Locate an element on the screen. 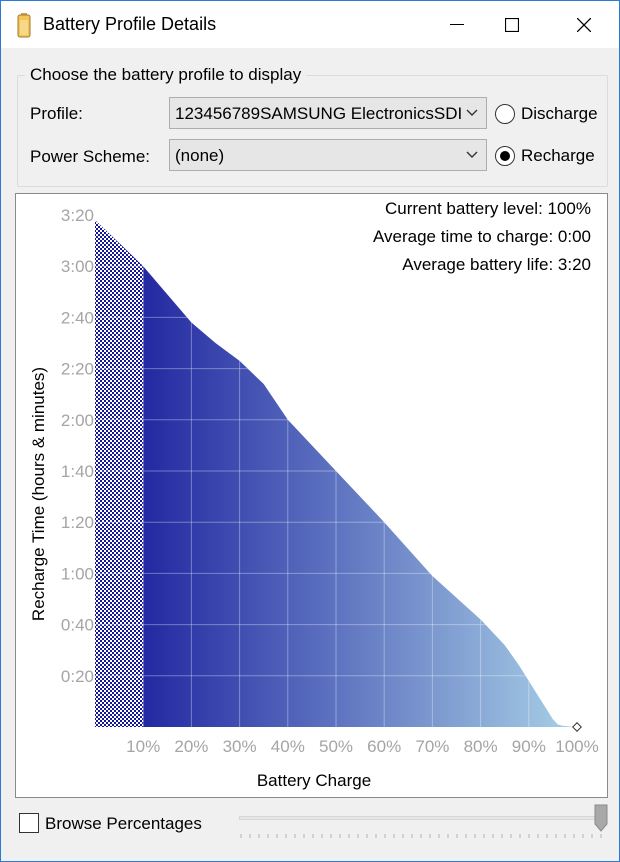 Image resolution: width=620 pixels, height=862 pixels. maximize-icon is located at coordinates (512, 24).